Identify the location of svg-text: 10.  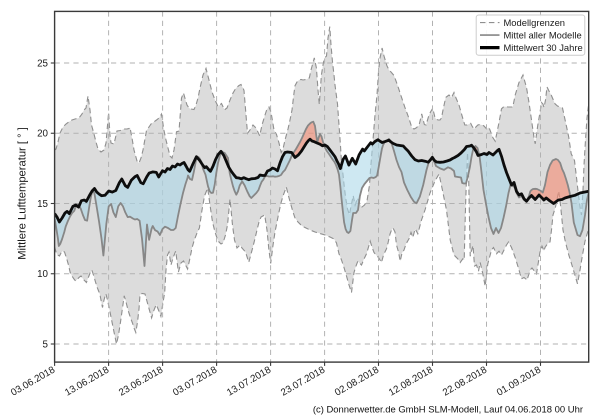
(42, 274).